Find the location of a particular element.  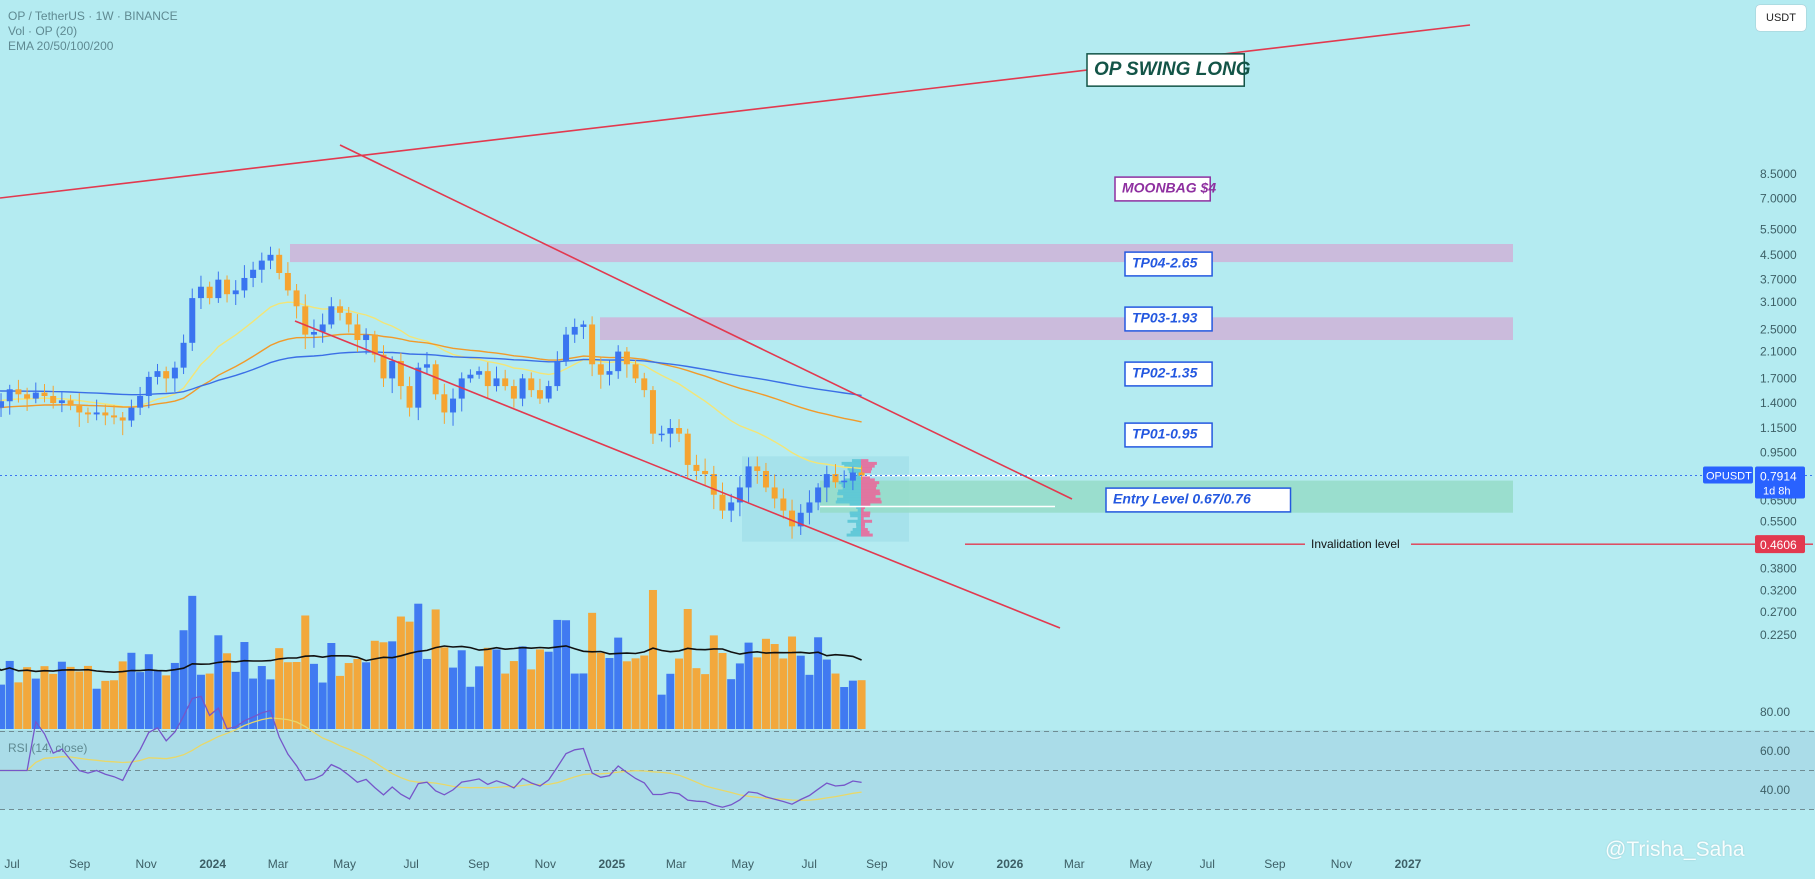

y-tick-label: 3.1000 is located at coordinates (1778, 302).